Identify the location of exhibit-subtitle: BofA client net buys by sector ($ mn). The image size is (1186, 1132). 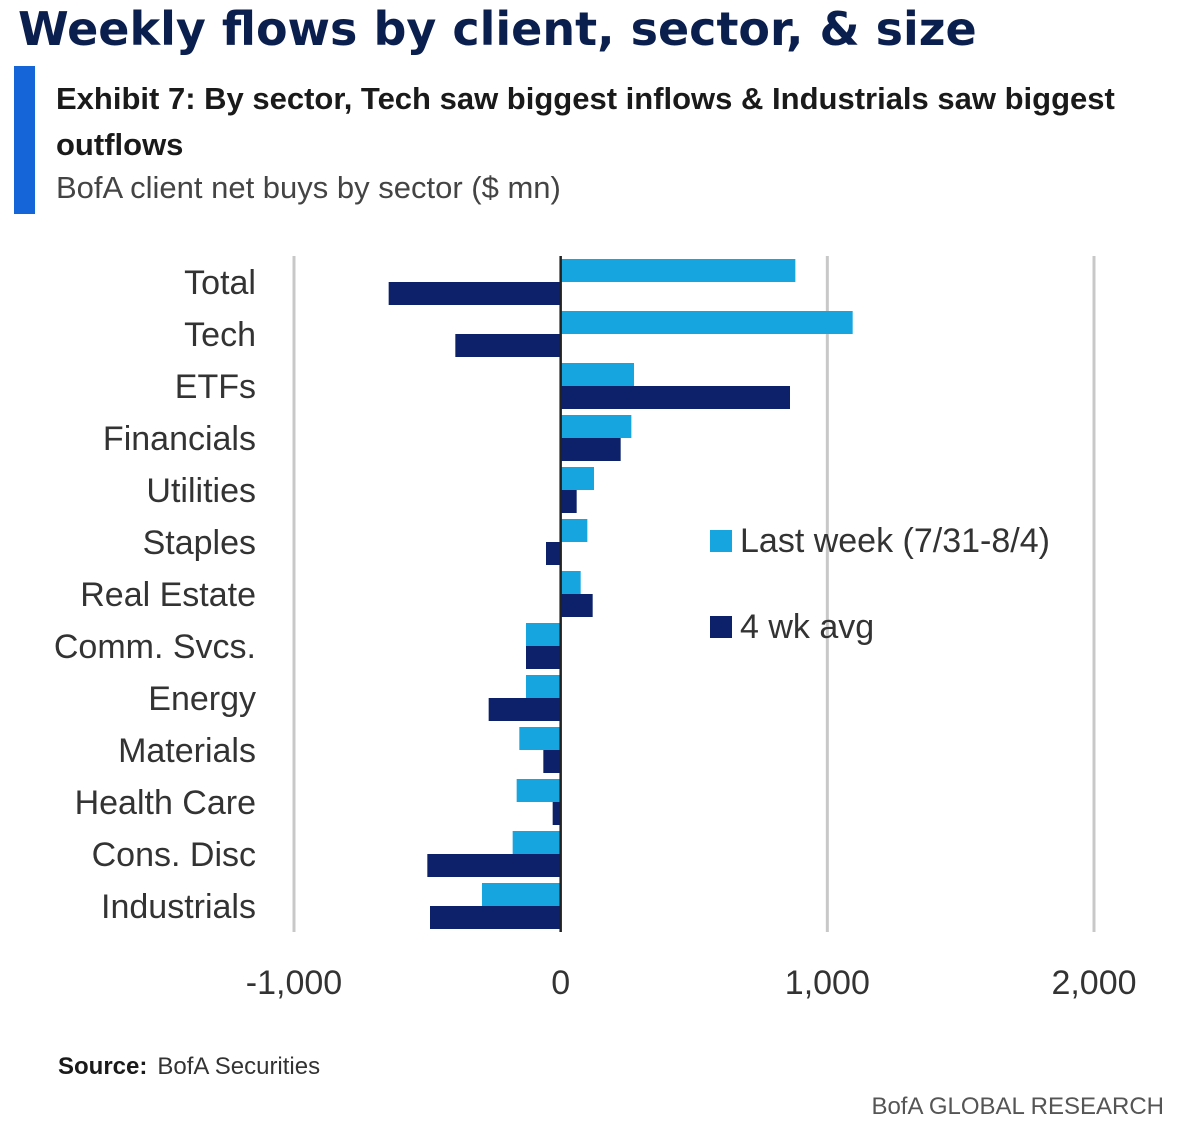
(308, 187).